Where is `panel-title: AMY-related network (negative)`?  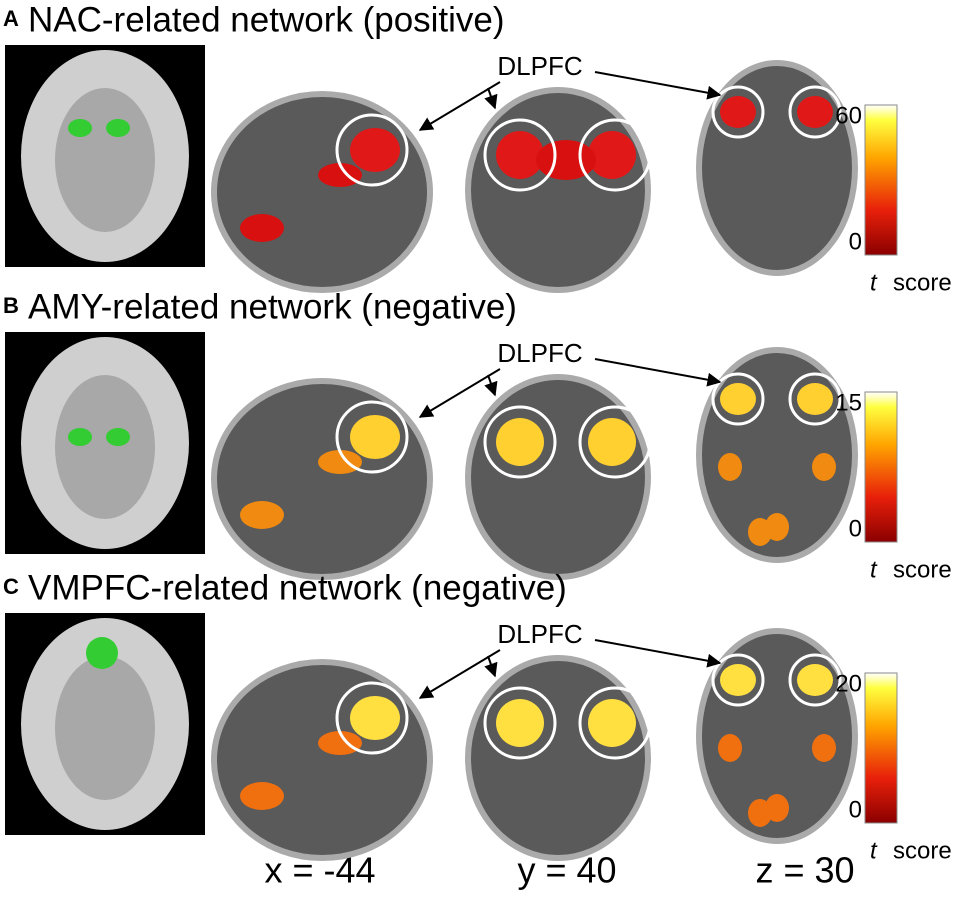
panel-title: AMY-related network (negative) is located at coordinates (272, 306).